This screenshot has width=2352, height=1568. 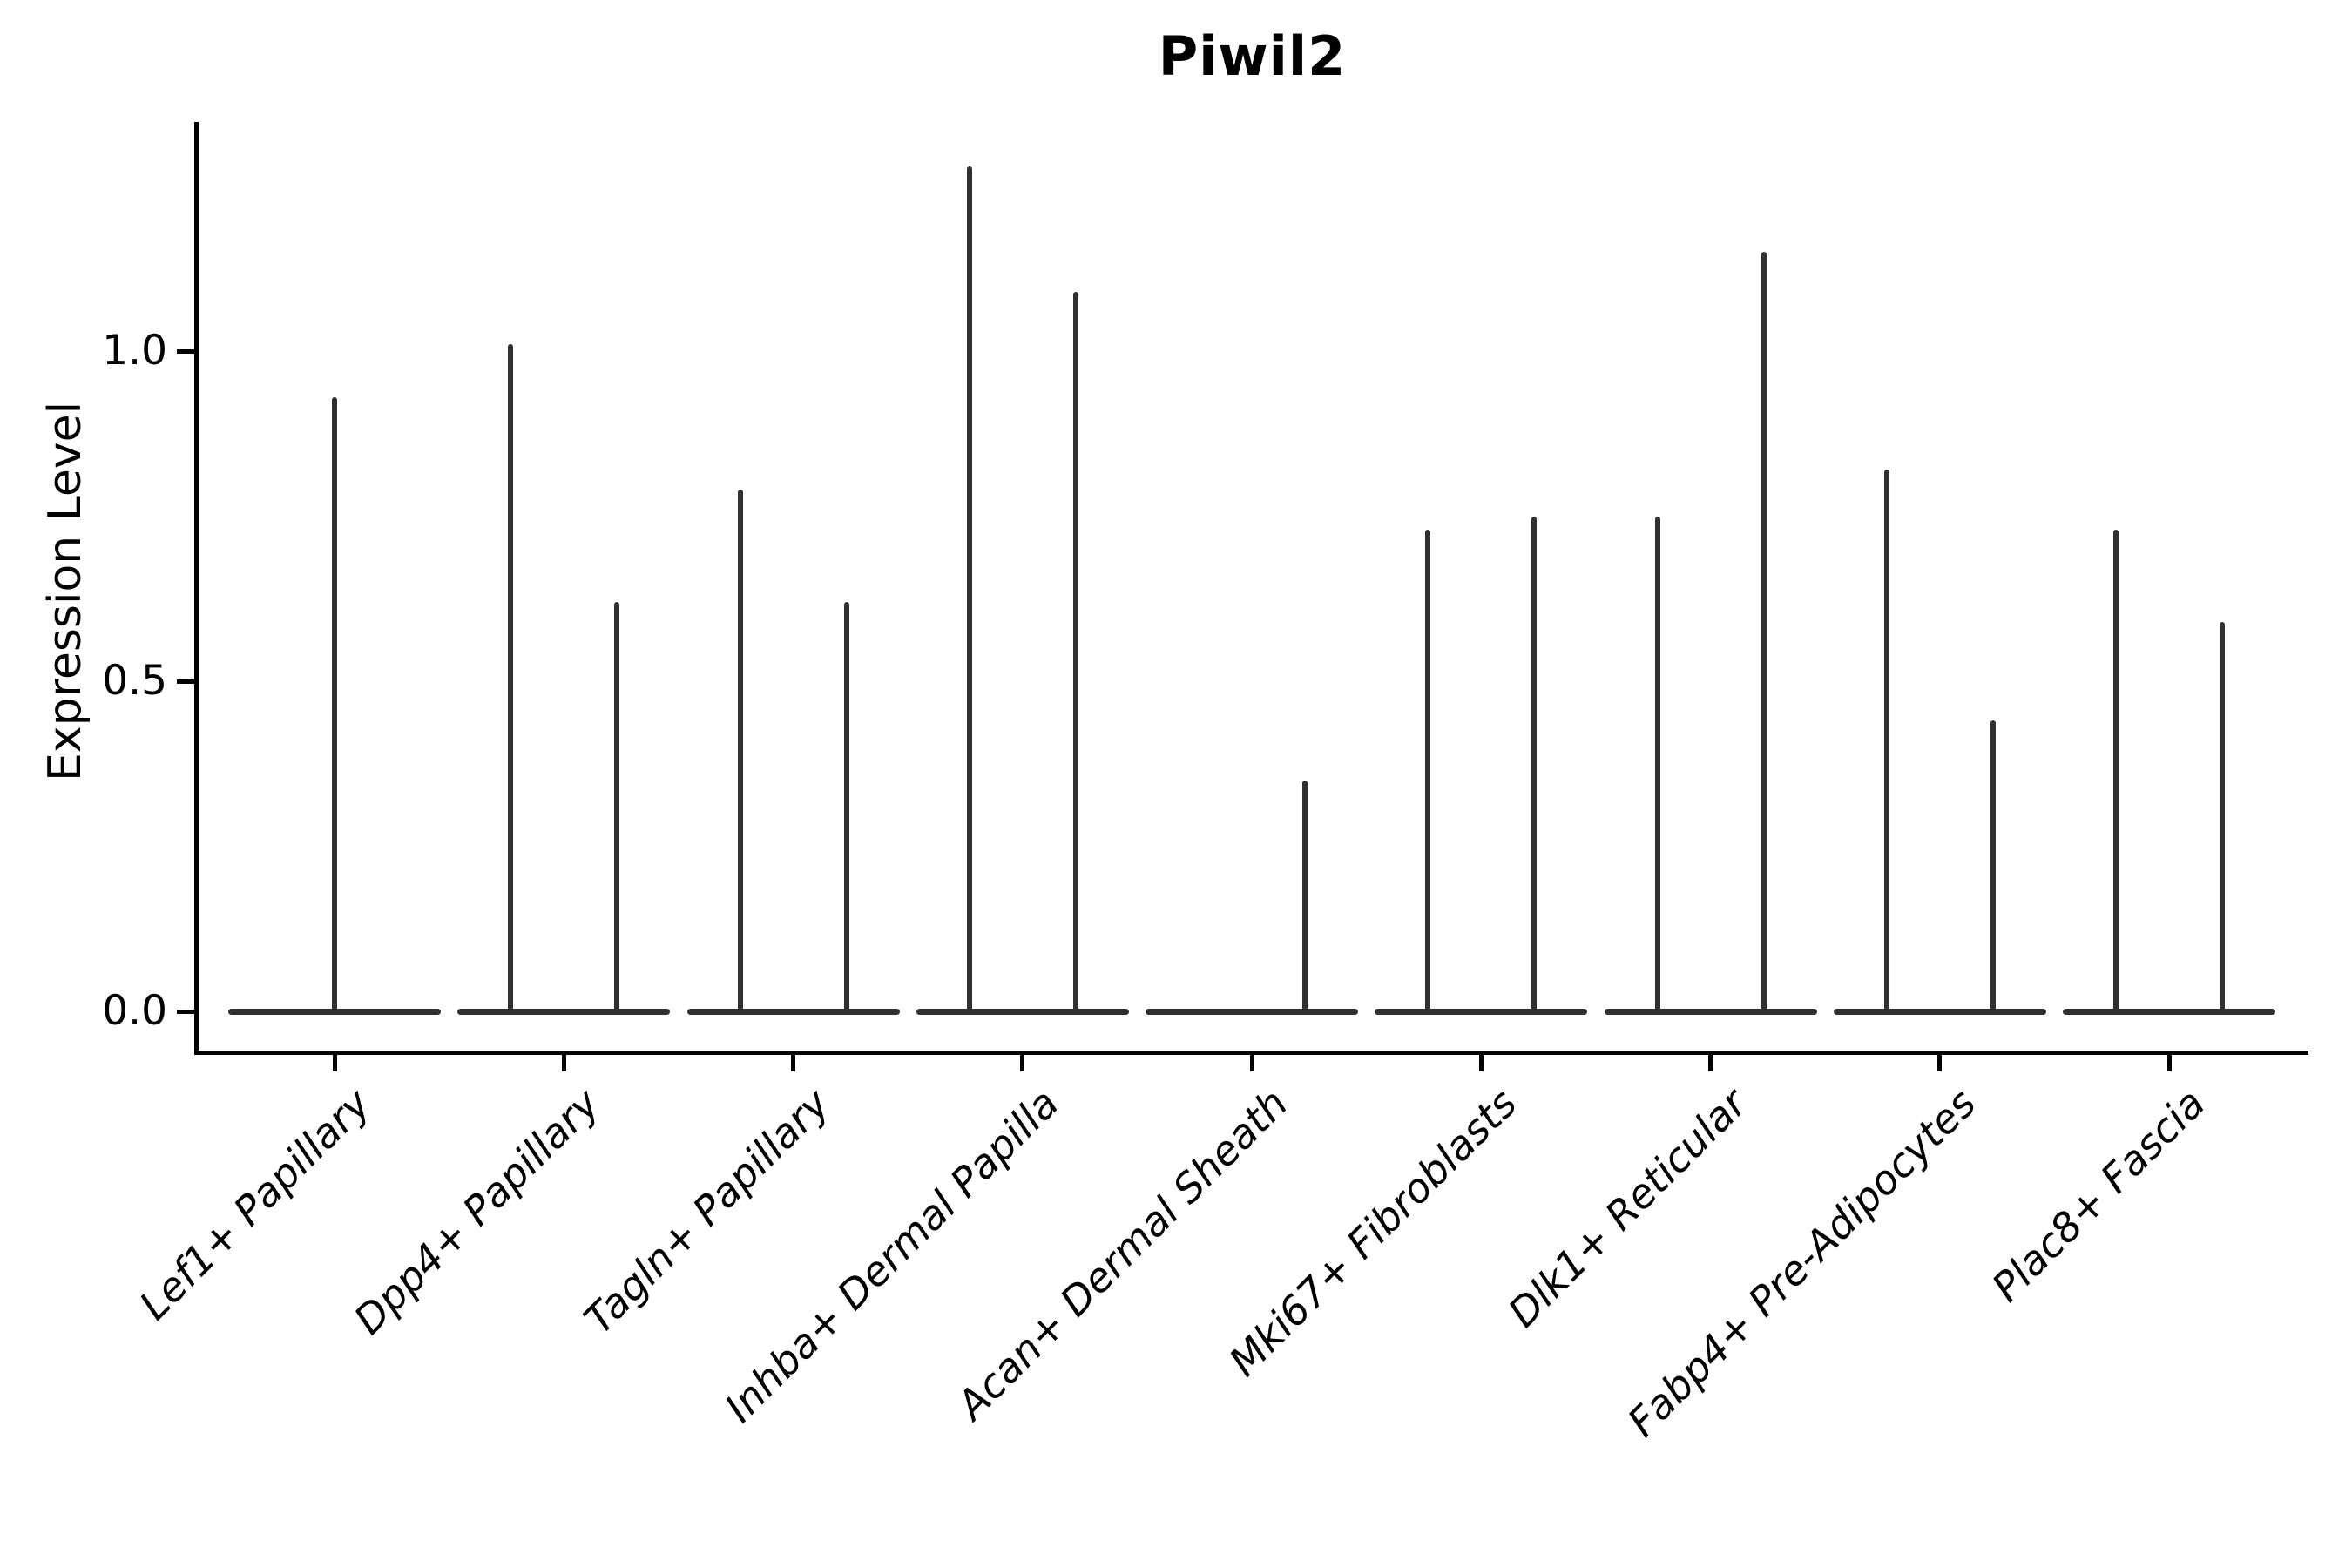 I want to click on chart-title: Piwil2, so click(x=1252, y=56).